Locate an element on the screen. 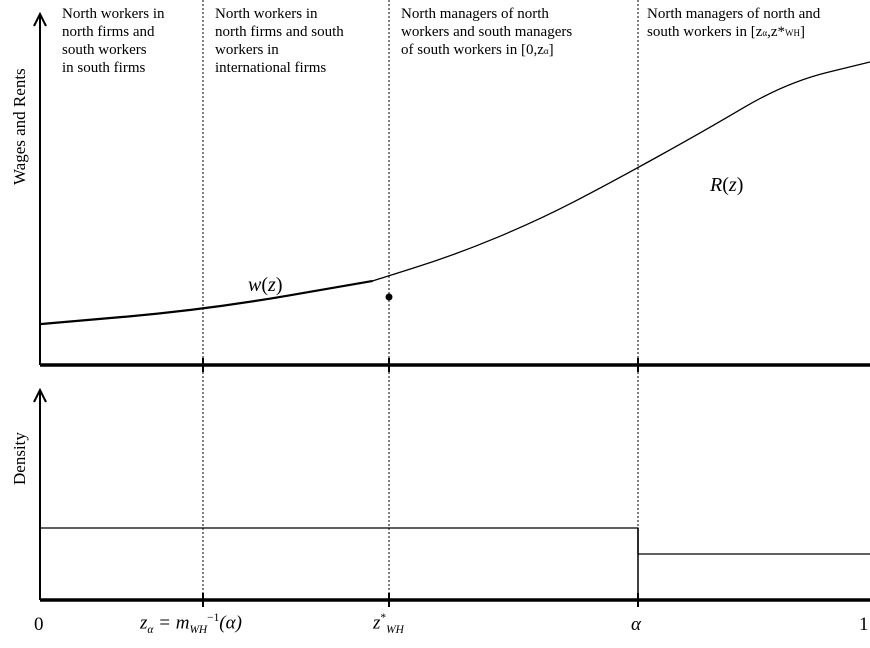  w-arg: (z) is located at coordinates (272, 285).